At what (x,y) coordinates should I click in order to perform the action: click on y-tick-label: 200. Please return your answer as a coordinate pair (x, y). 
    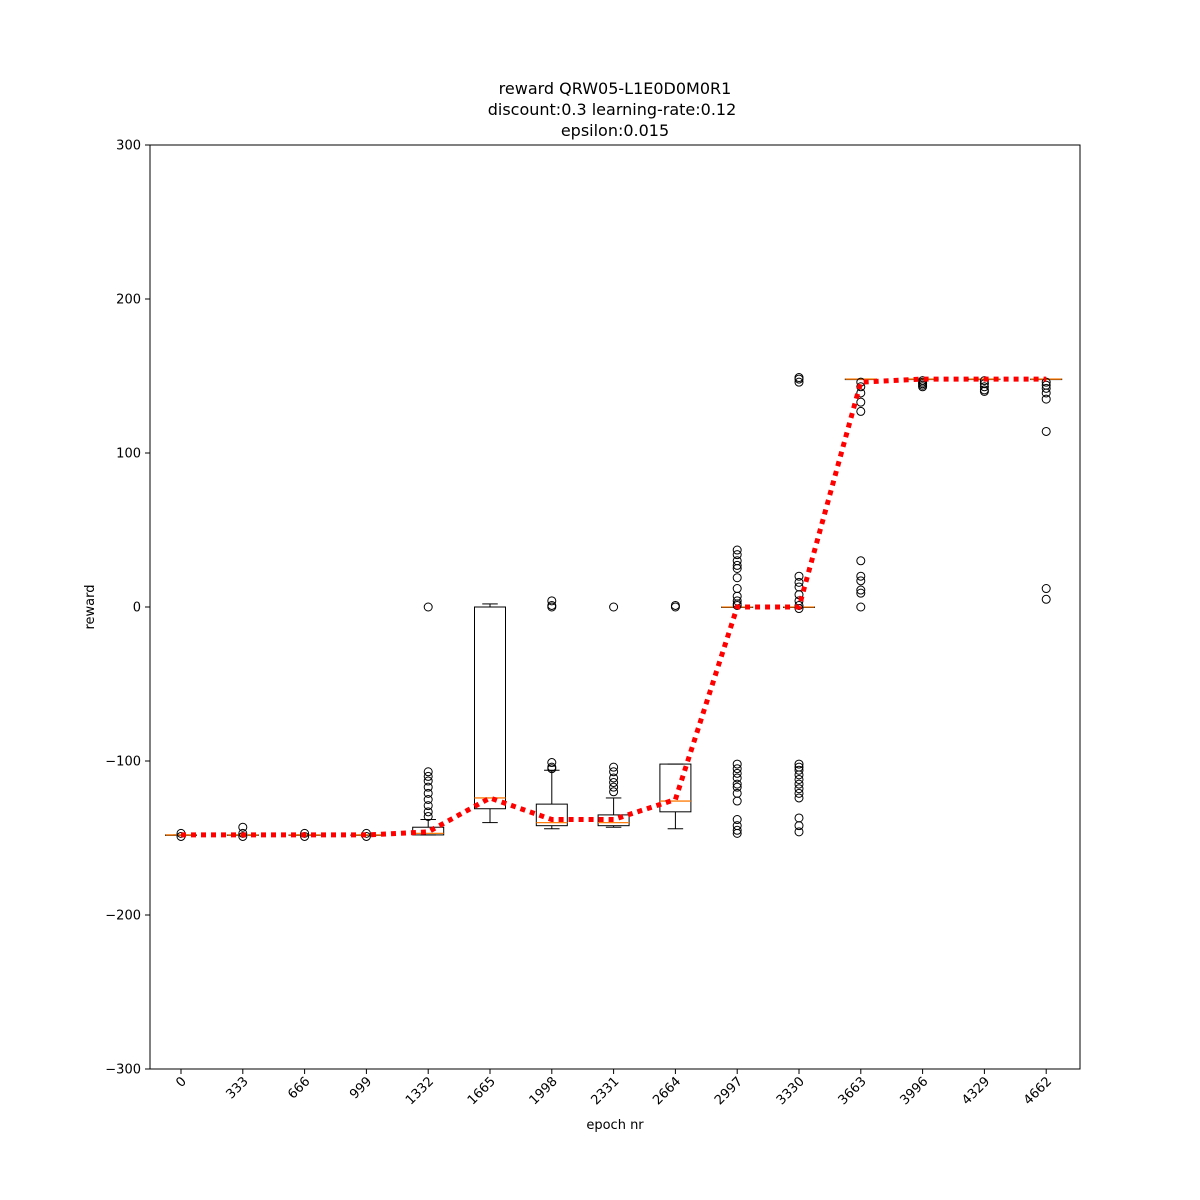
    Looking at the image, I should click on (128, 300).